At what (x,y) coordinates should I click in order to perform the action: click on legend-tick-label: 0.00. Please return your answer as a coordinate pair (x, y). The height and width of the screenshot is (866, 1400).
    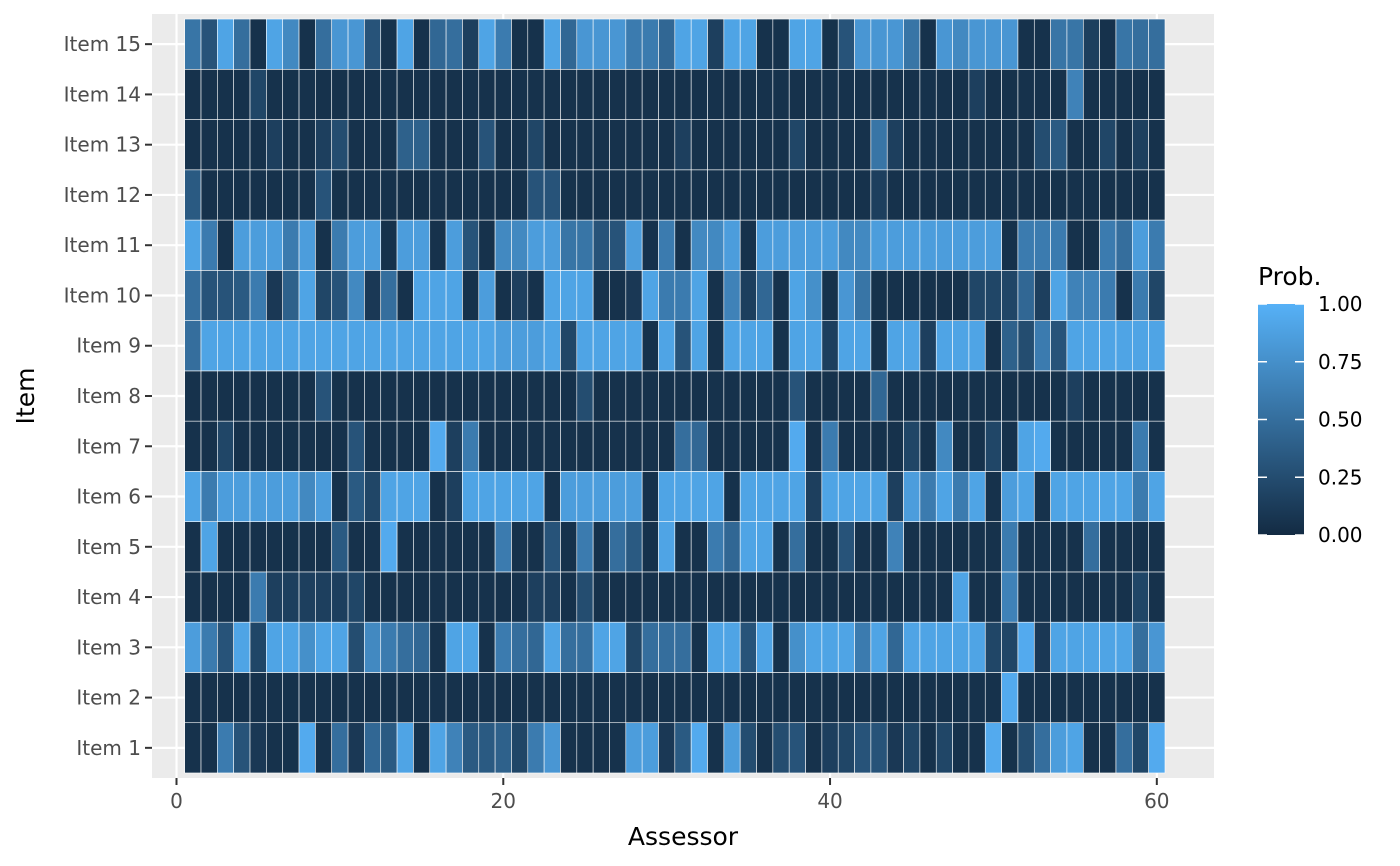
    Looking at the image, I should click on (1340, 535).